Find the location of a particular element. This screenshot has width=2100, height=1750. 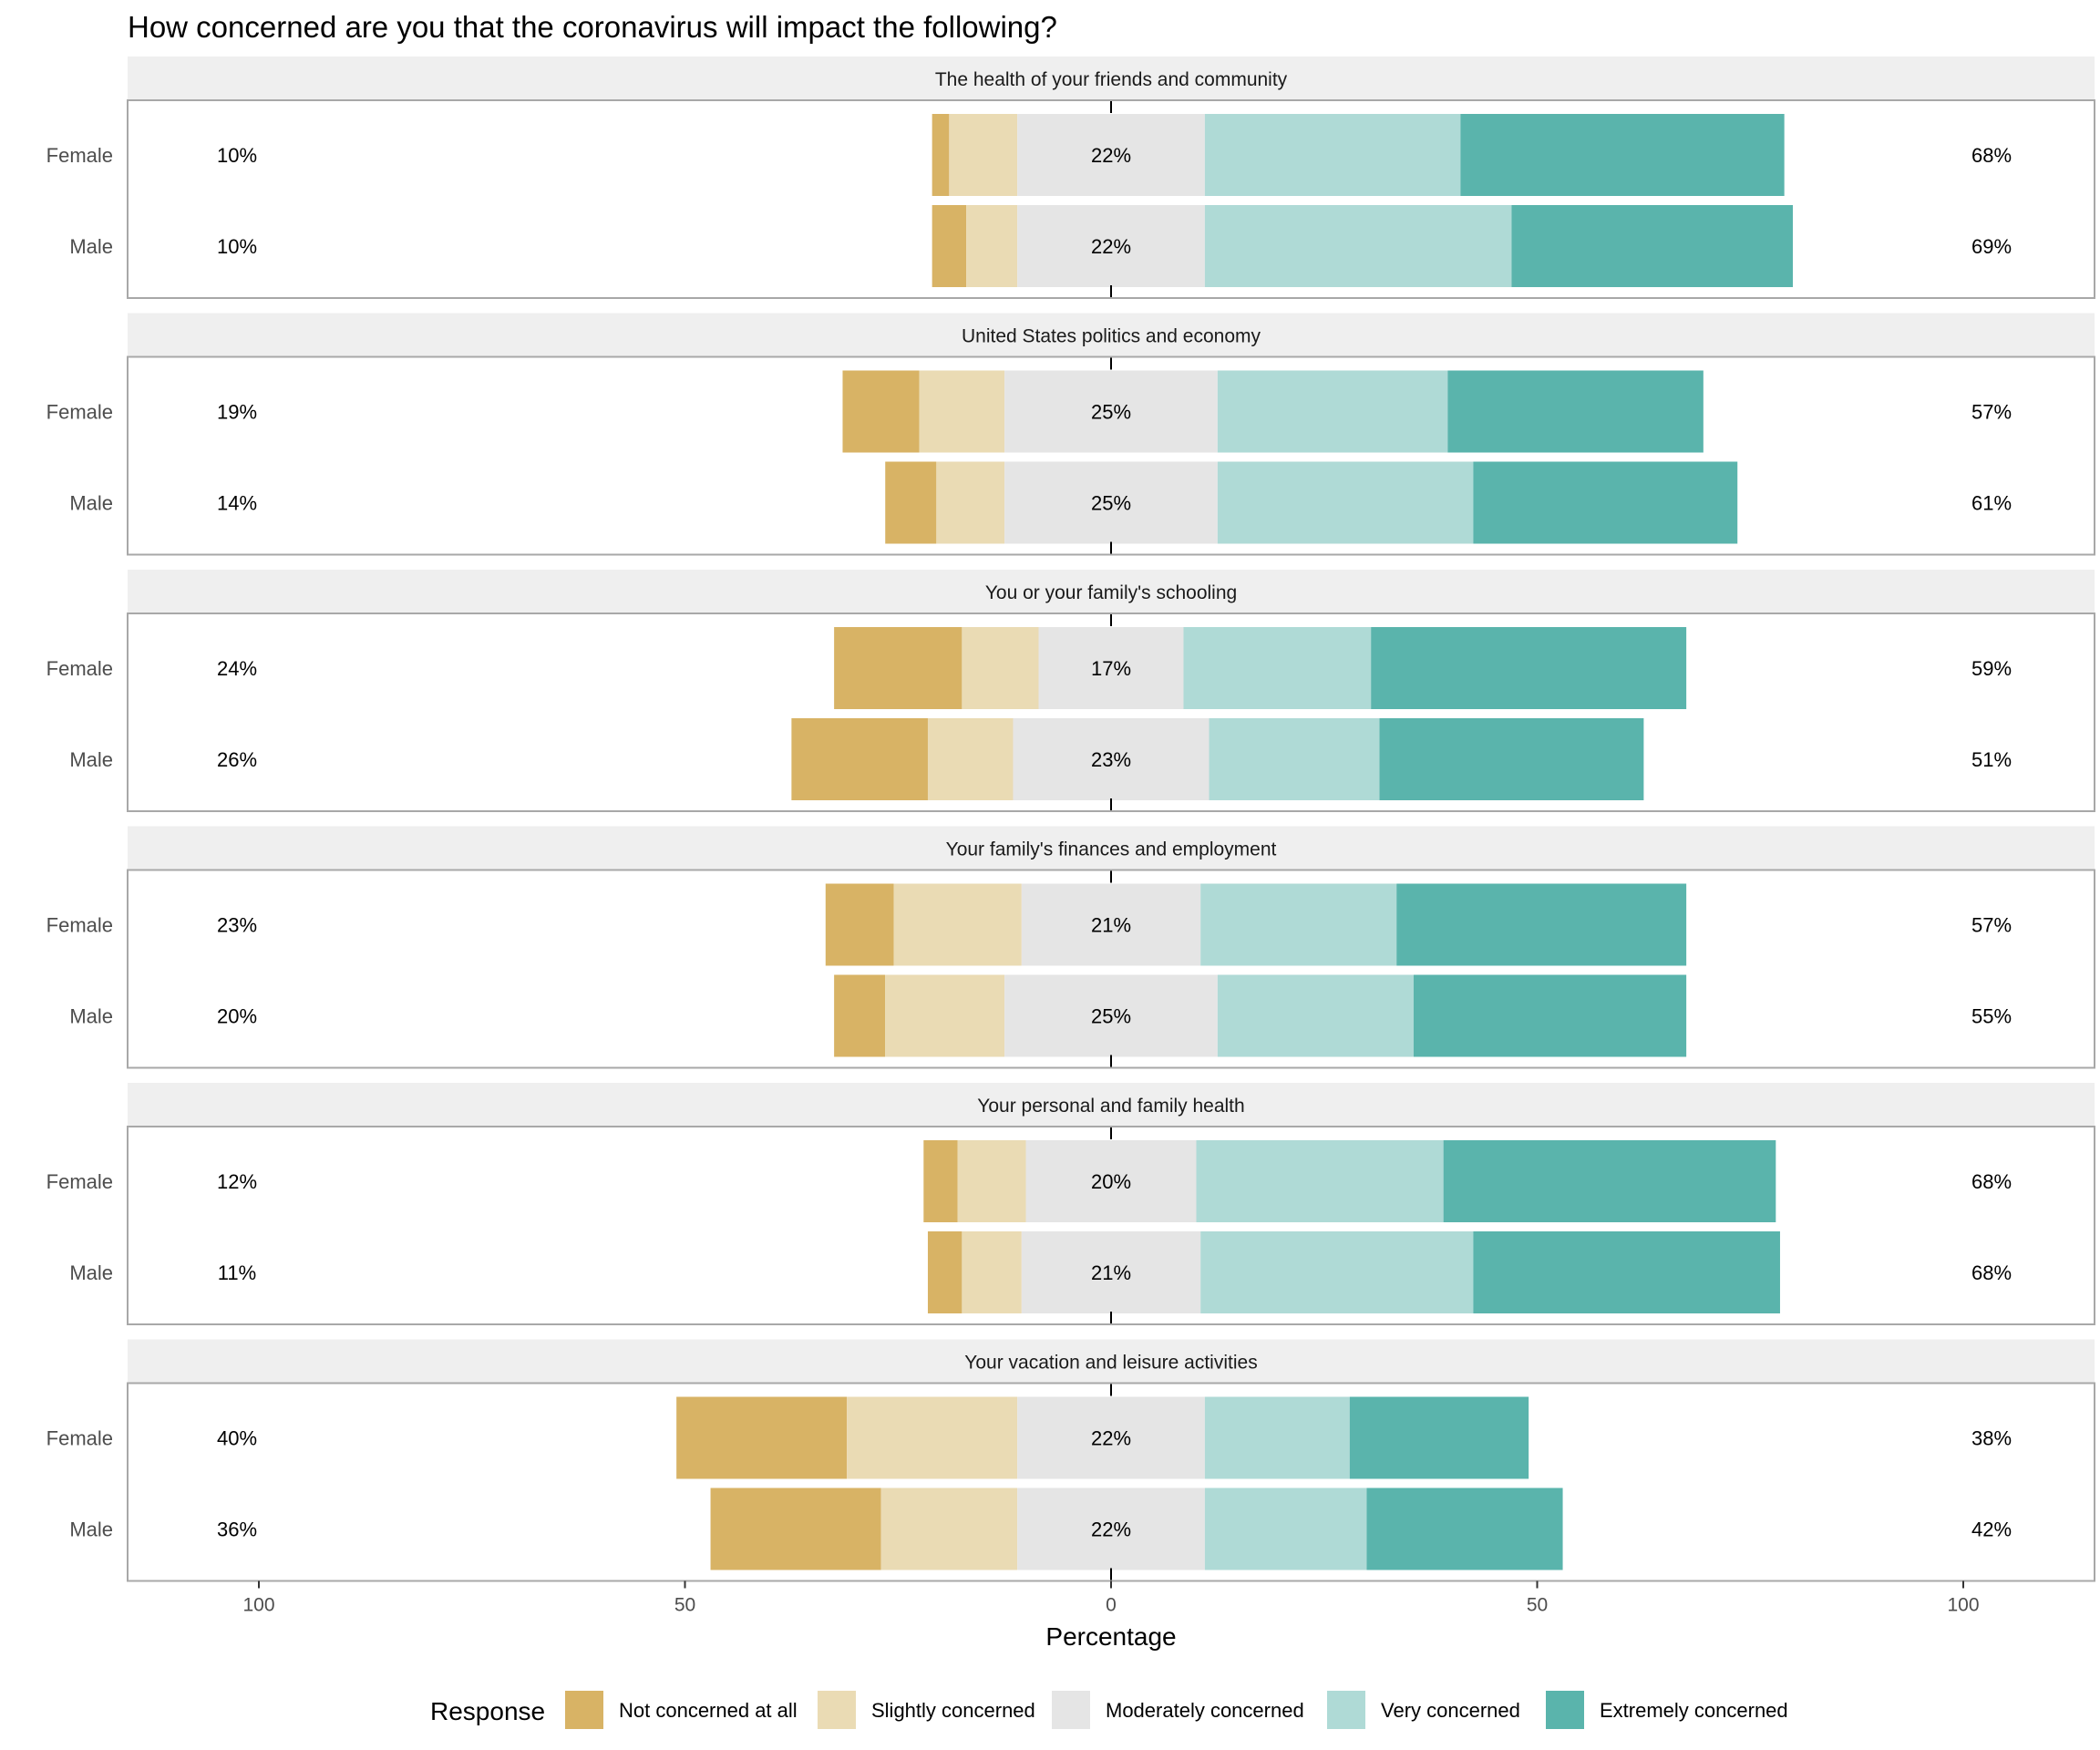

low-percent-label: 23% is located at coordinates (237, 926).